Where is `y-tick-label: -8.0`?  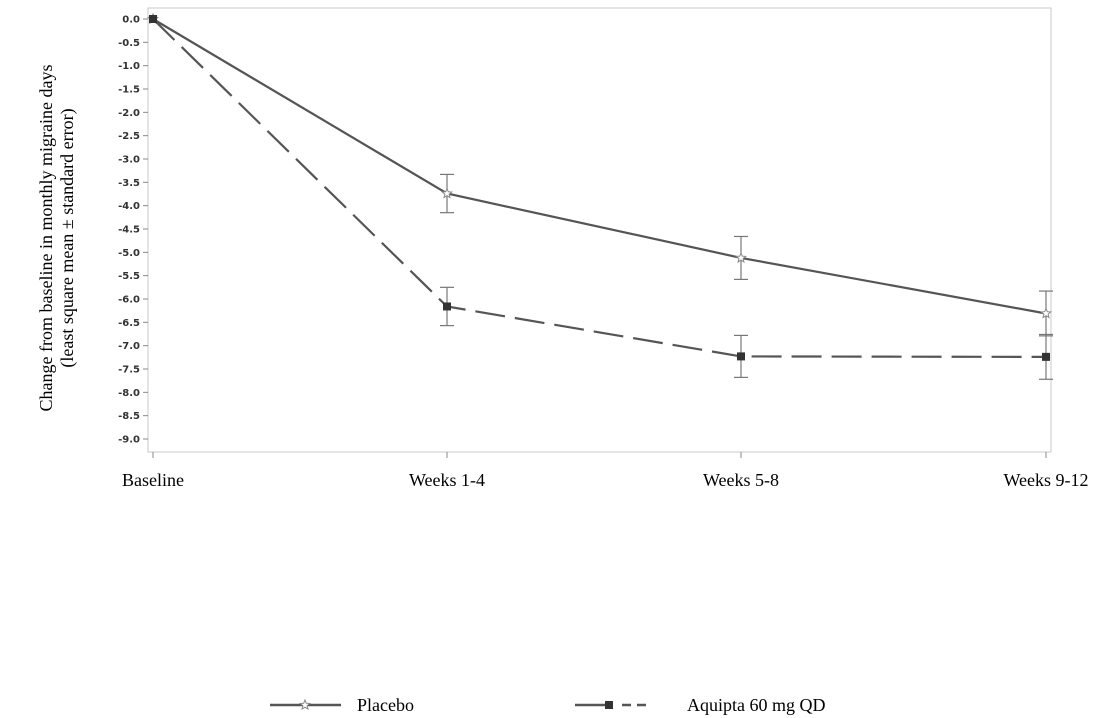
y-tick-label: -8.0 is located at coordinates (129, 393).